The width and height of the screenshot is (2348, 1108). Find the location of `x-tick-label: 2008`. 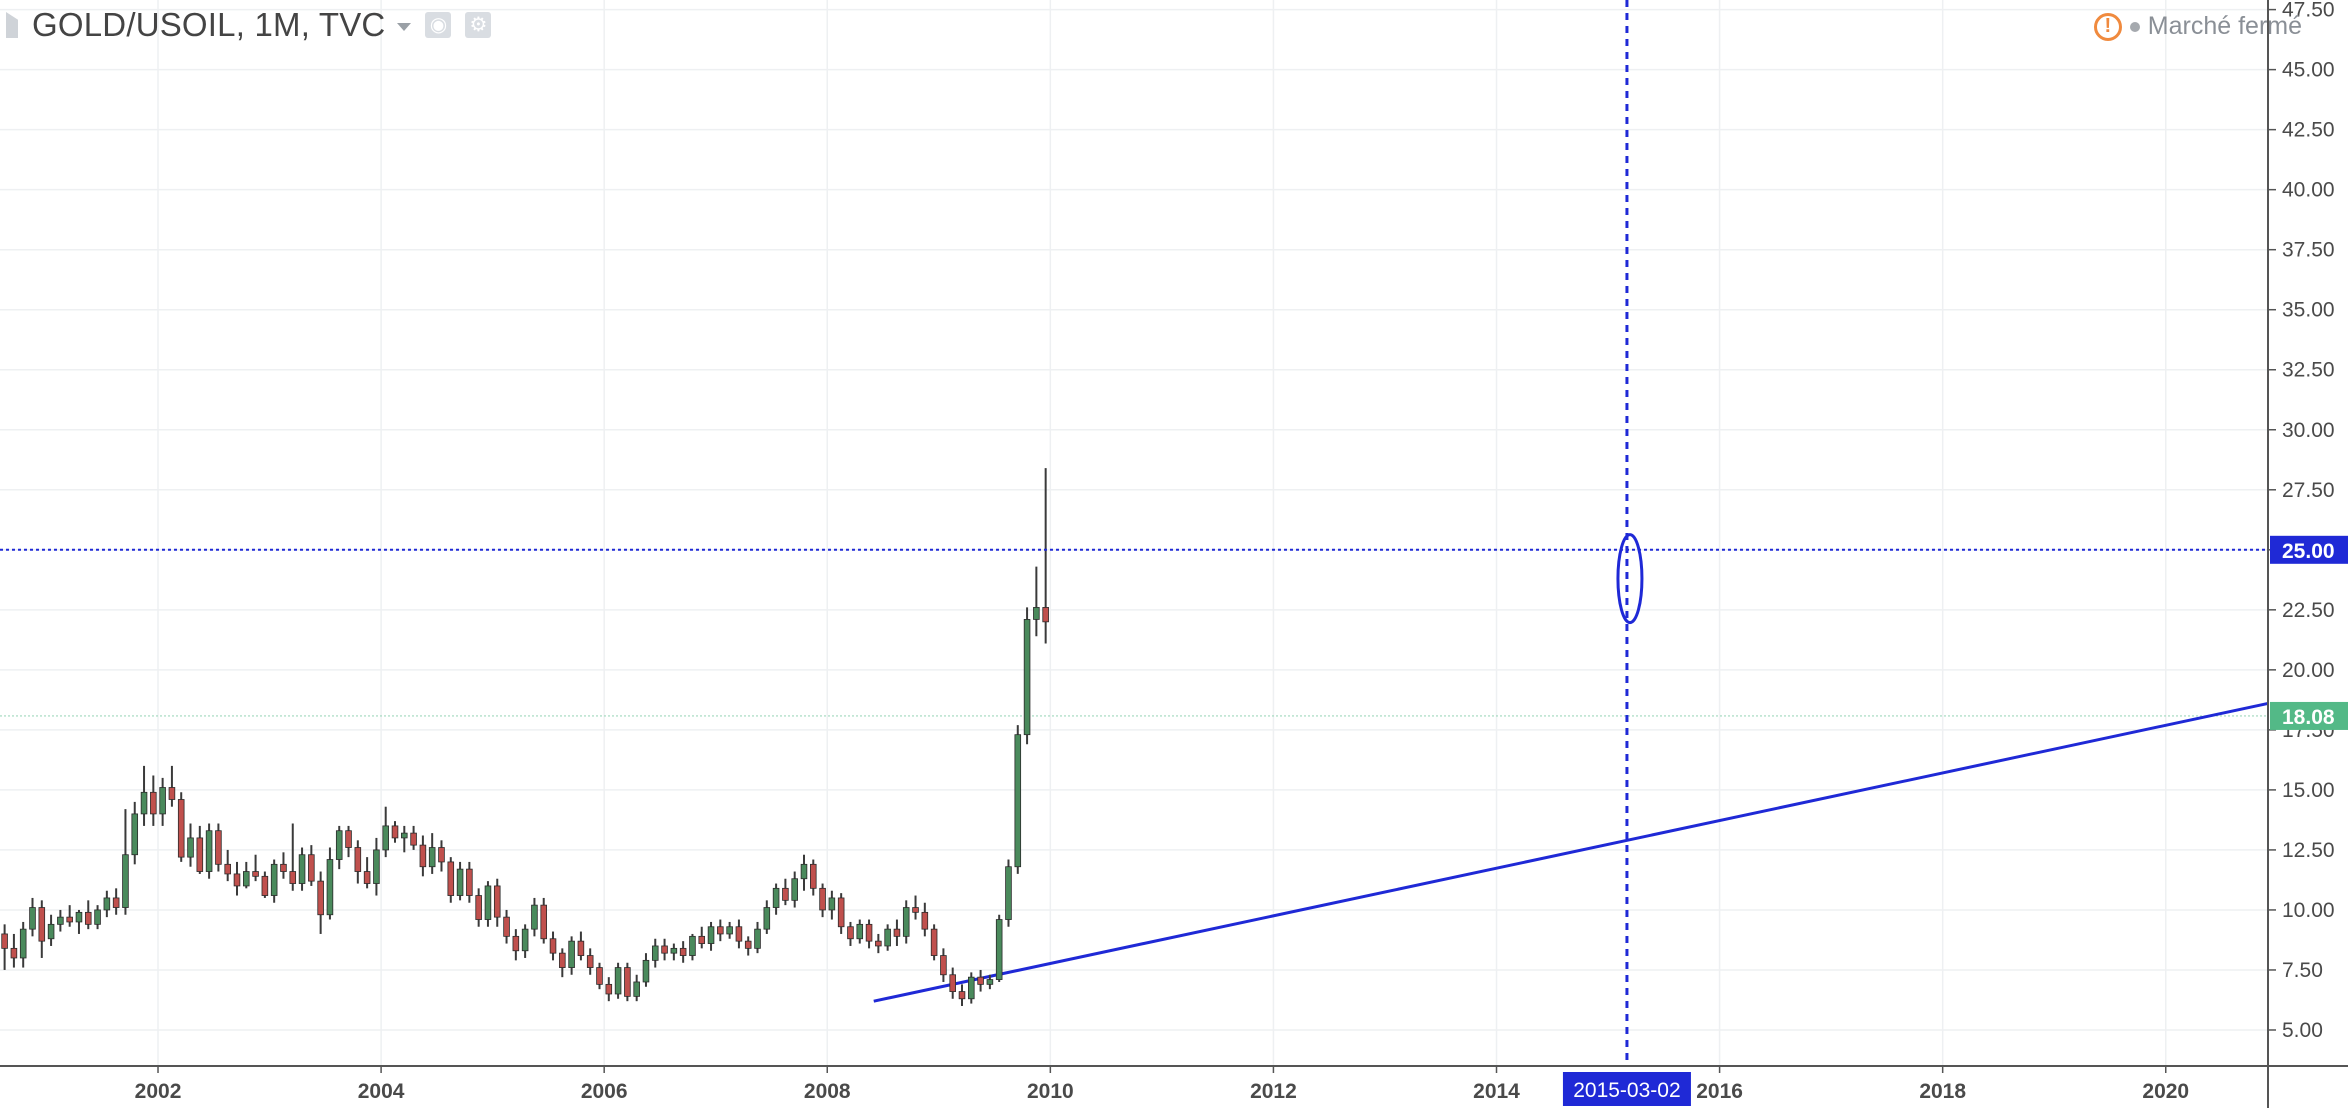

x-tick-label: 2008 is located at coordinates (827, 1091).